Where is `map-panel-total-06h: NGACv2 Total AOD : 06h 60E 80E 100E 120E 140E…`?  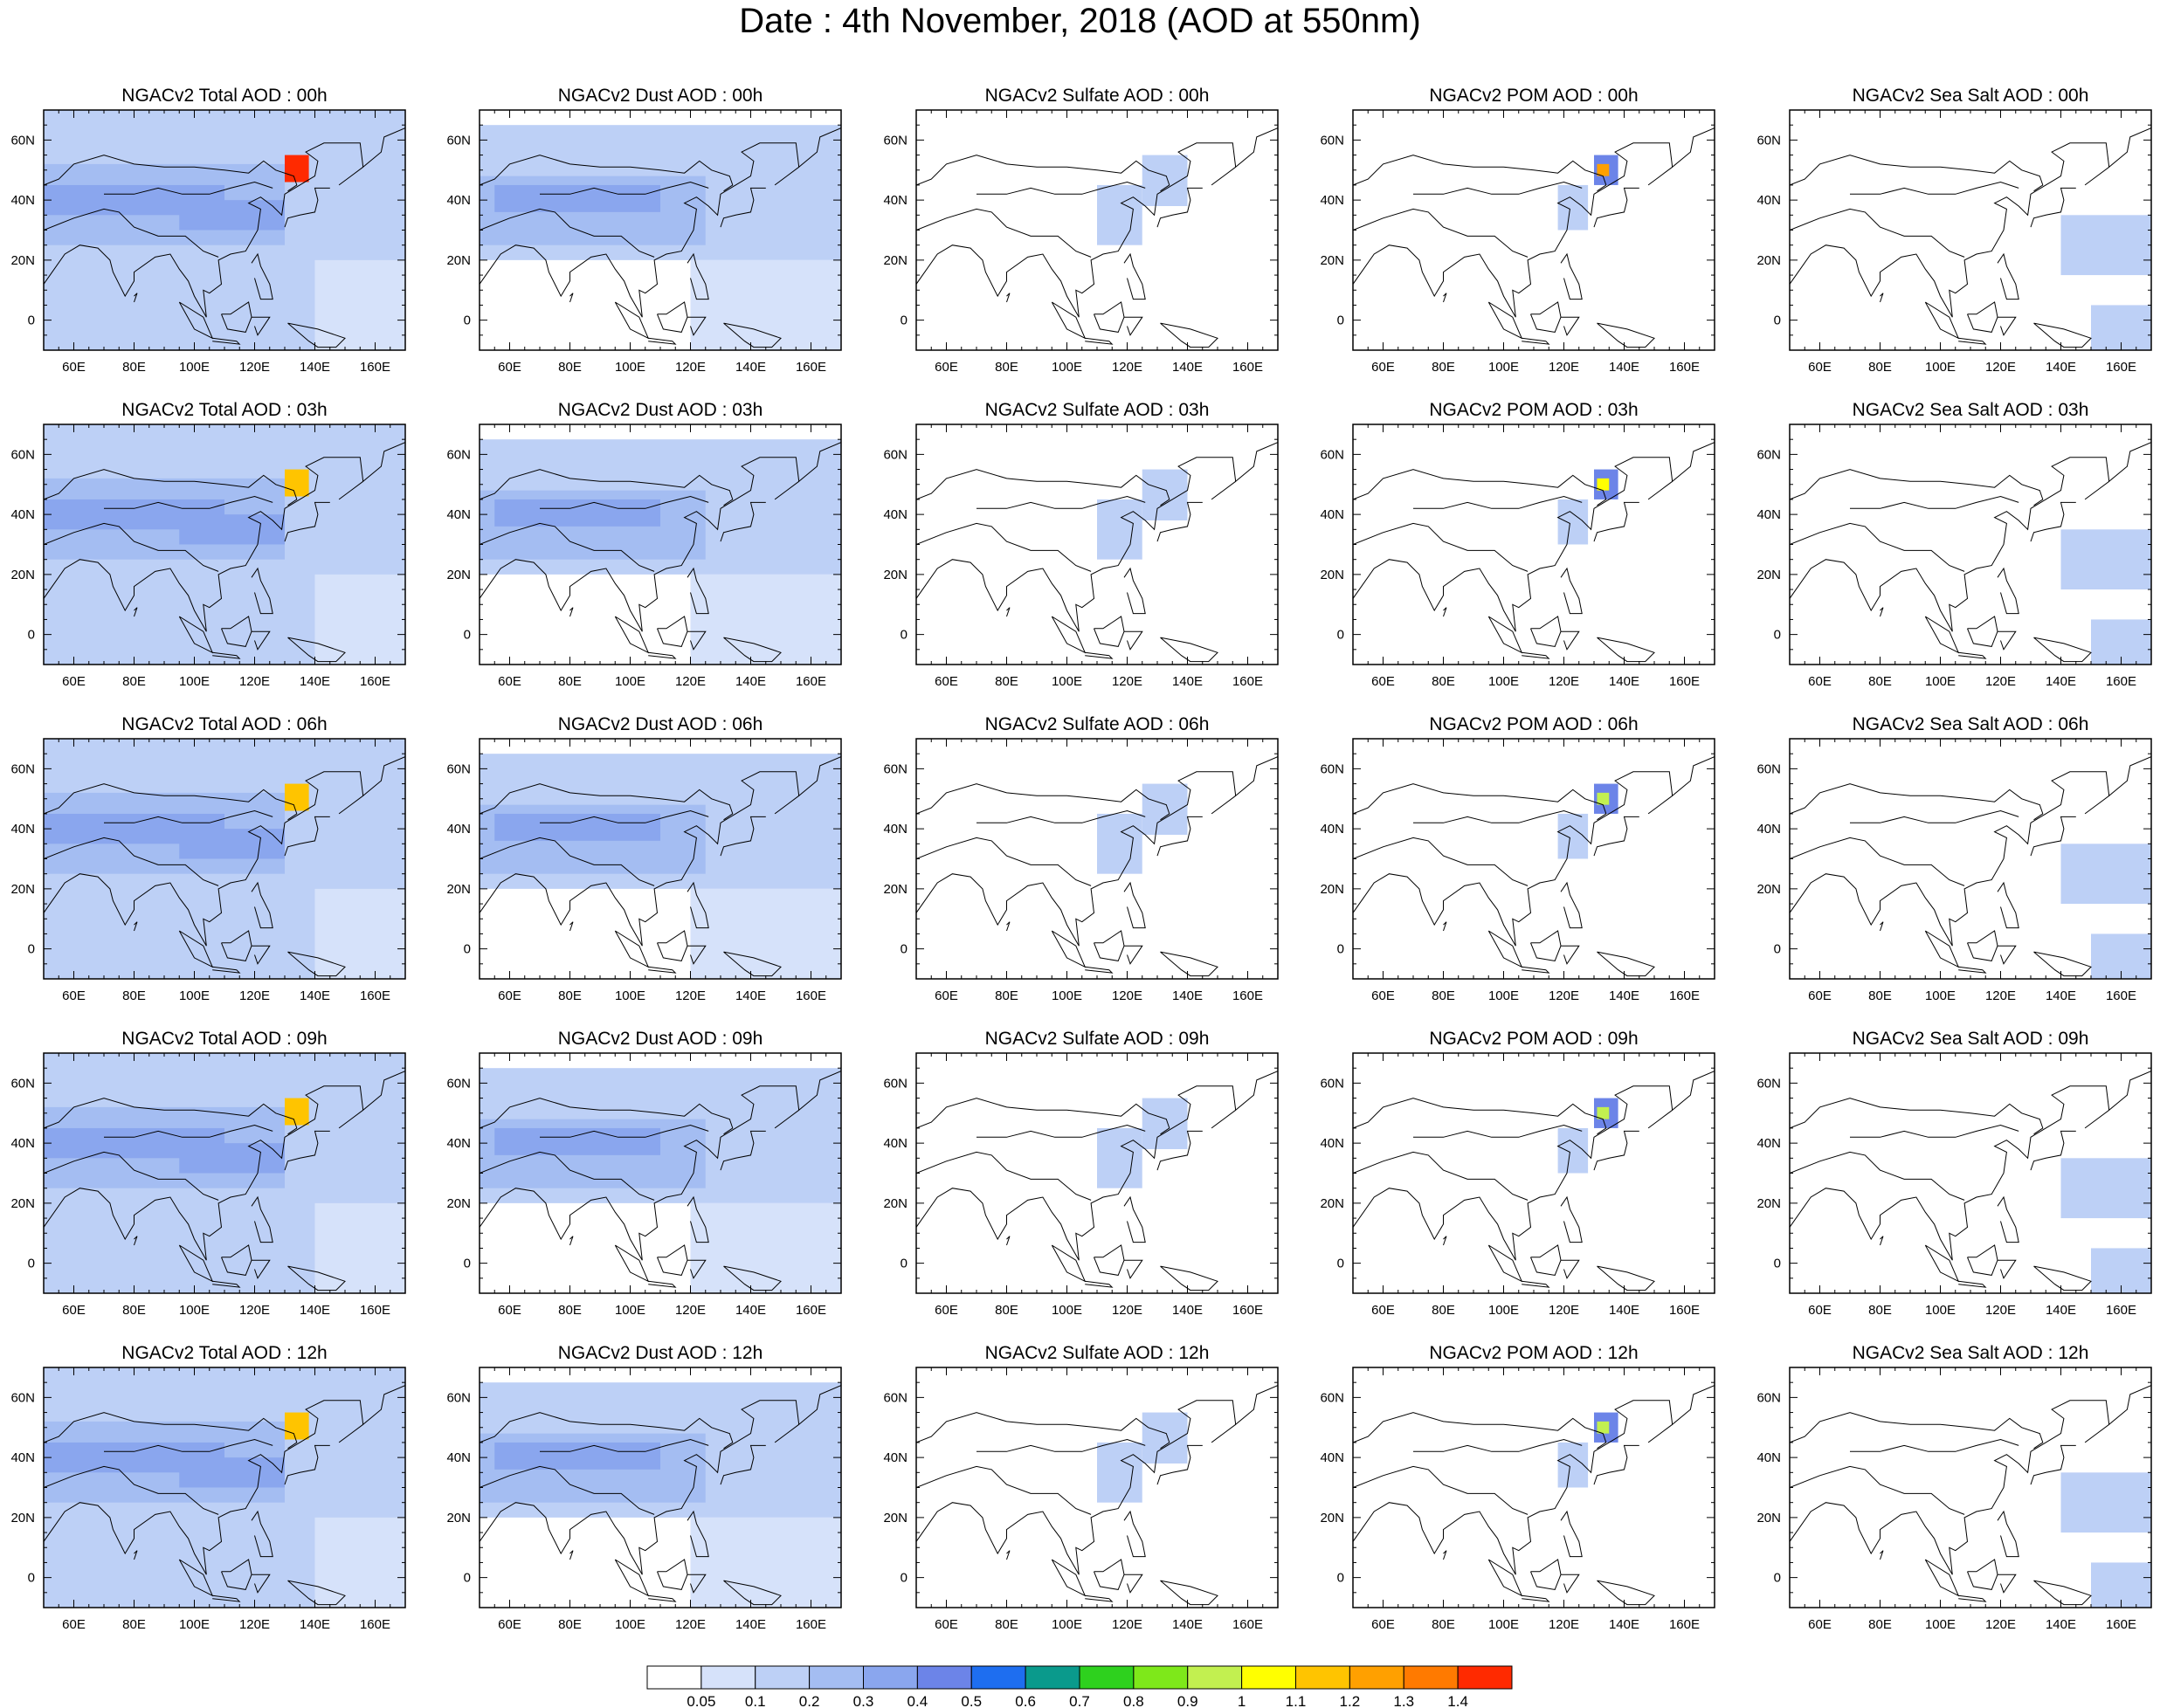 map-panel-total-06h: NGACv2 Total AOD : 06h 60E 80E 100E 120E 140E… is located at coordinates (208, 858).